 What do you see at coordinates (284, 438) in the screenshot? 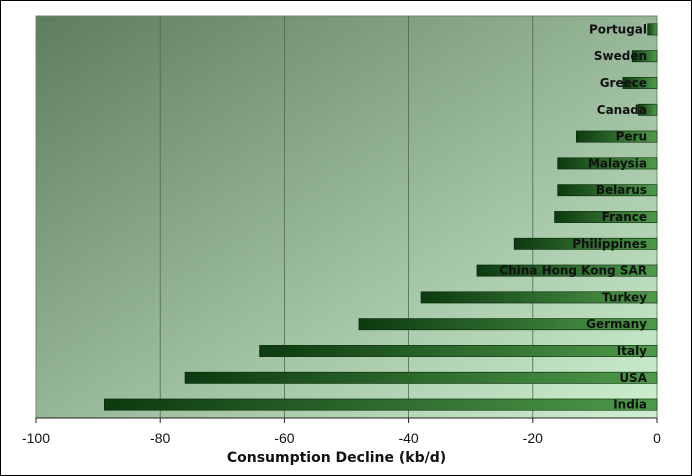
I see `x-tick-label: -60` at bounding box center [284, 438].